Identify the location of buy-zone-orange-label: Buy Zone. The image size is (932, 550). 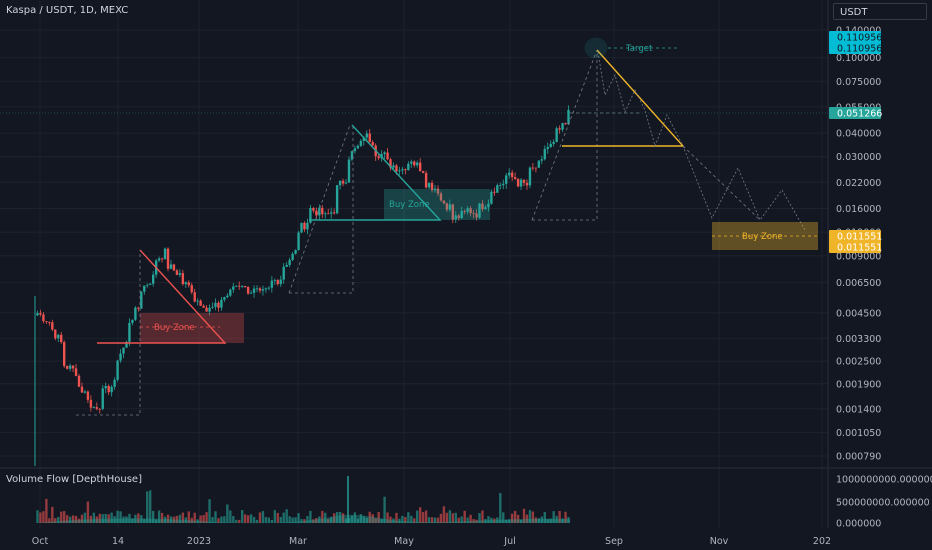
(762, 237).